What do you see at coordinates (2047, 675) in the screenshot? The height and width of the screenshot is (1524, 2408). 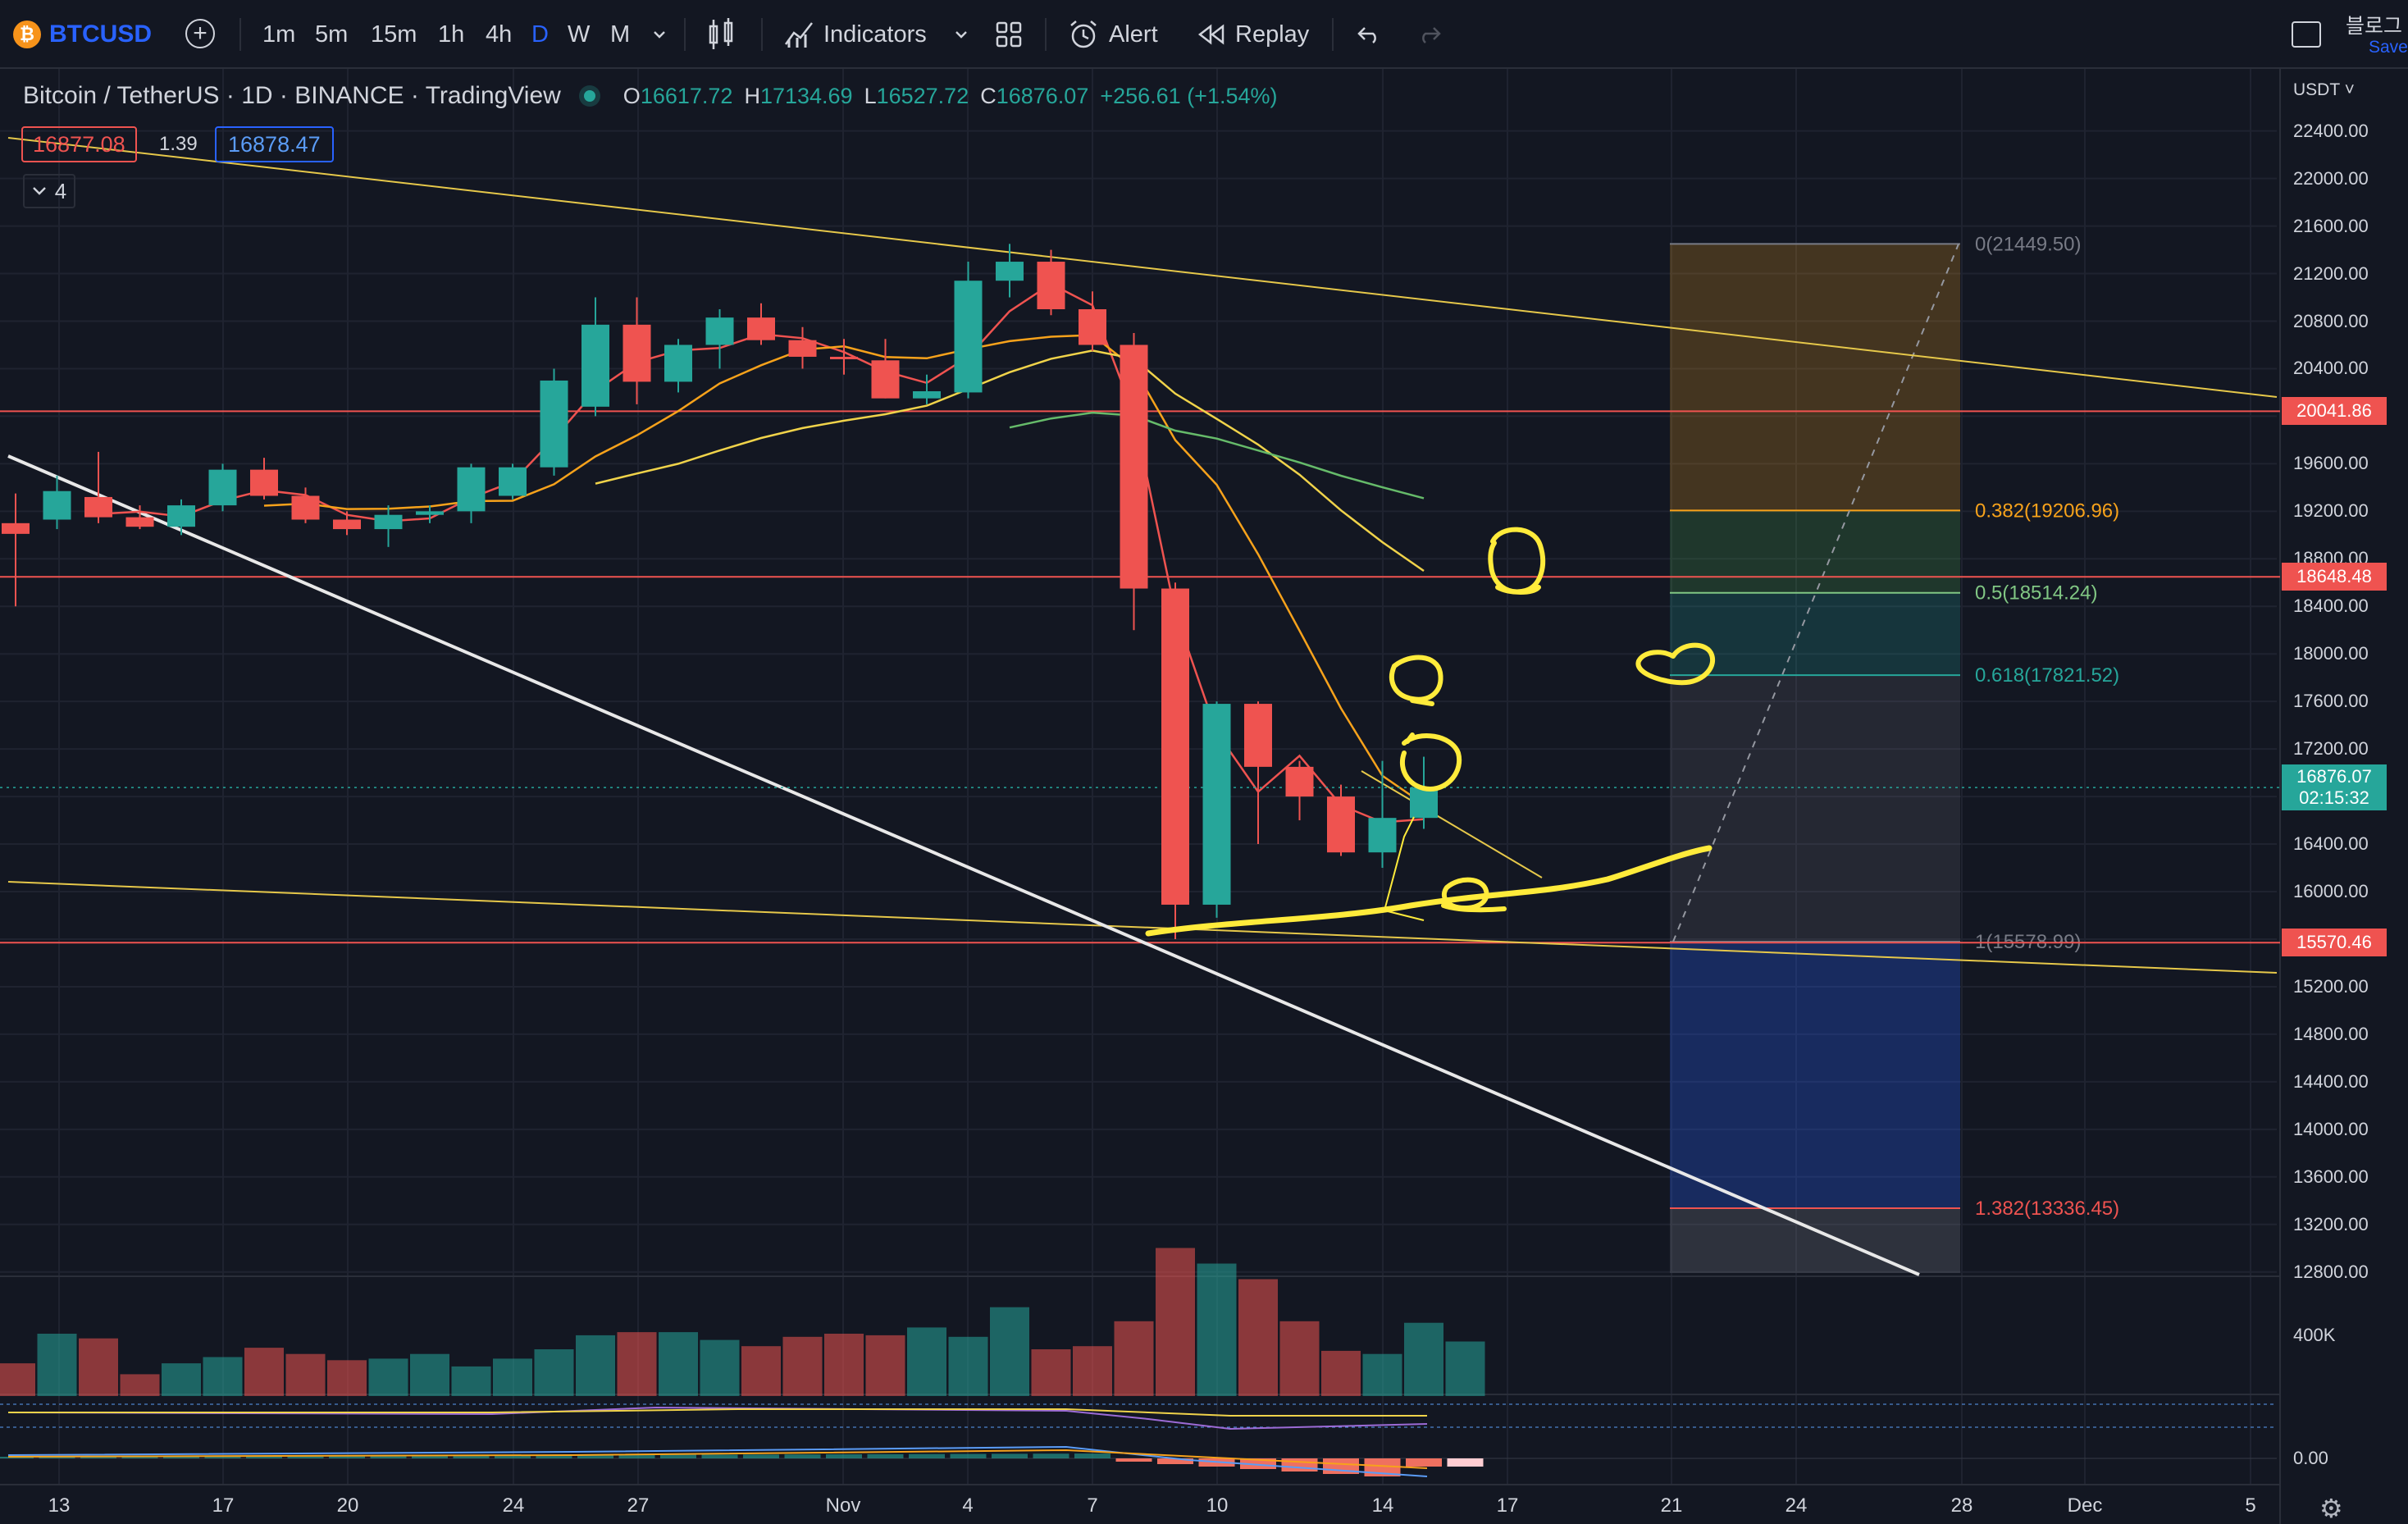 I see `fib-level-label: 0.618(17821.52)` at bounding box center [2047, 675].